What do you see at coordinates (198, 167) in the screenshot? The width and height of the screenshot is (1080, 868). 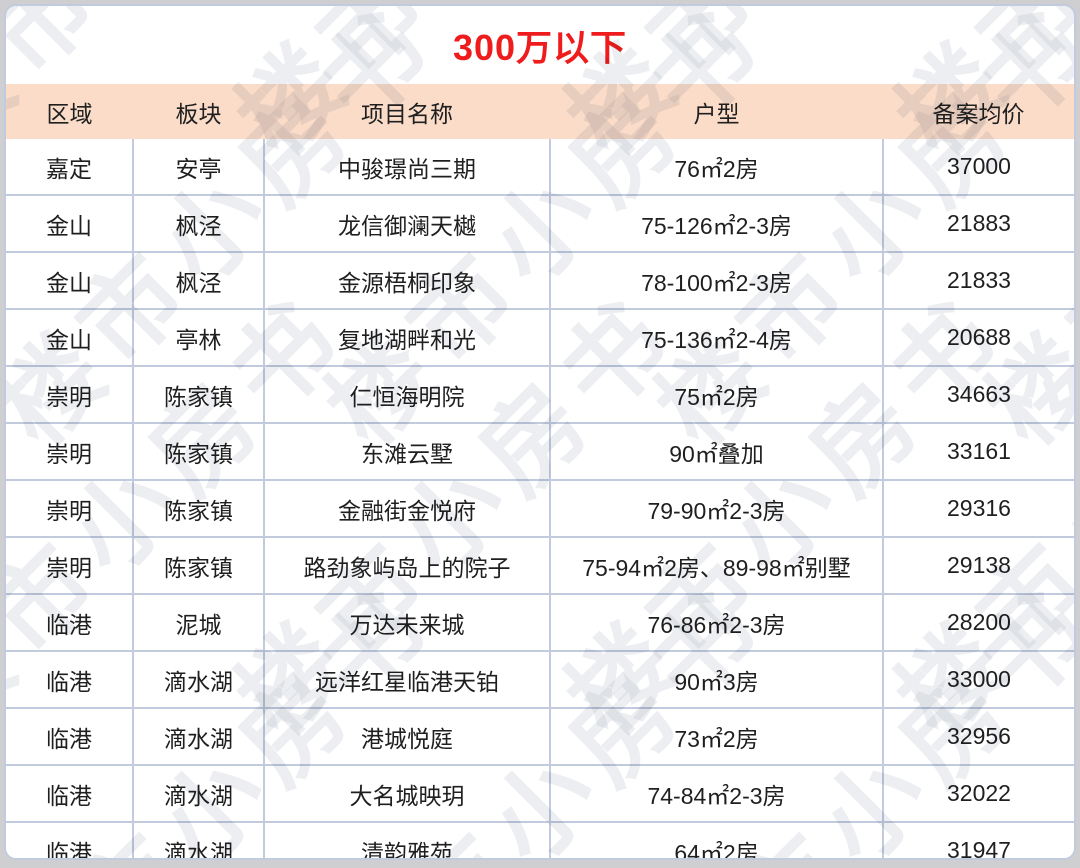 I see `row-district: 安亭` at bounding box center [198, 167].